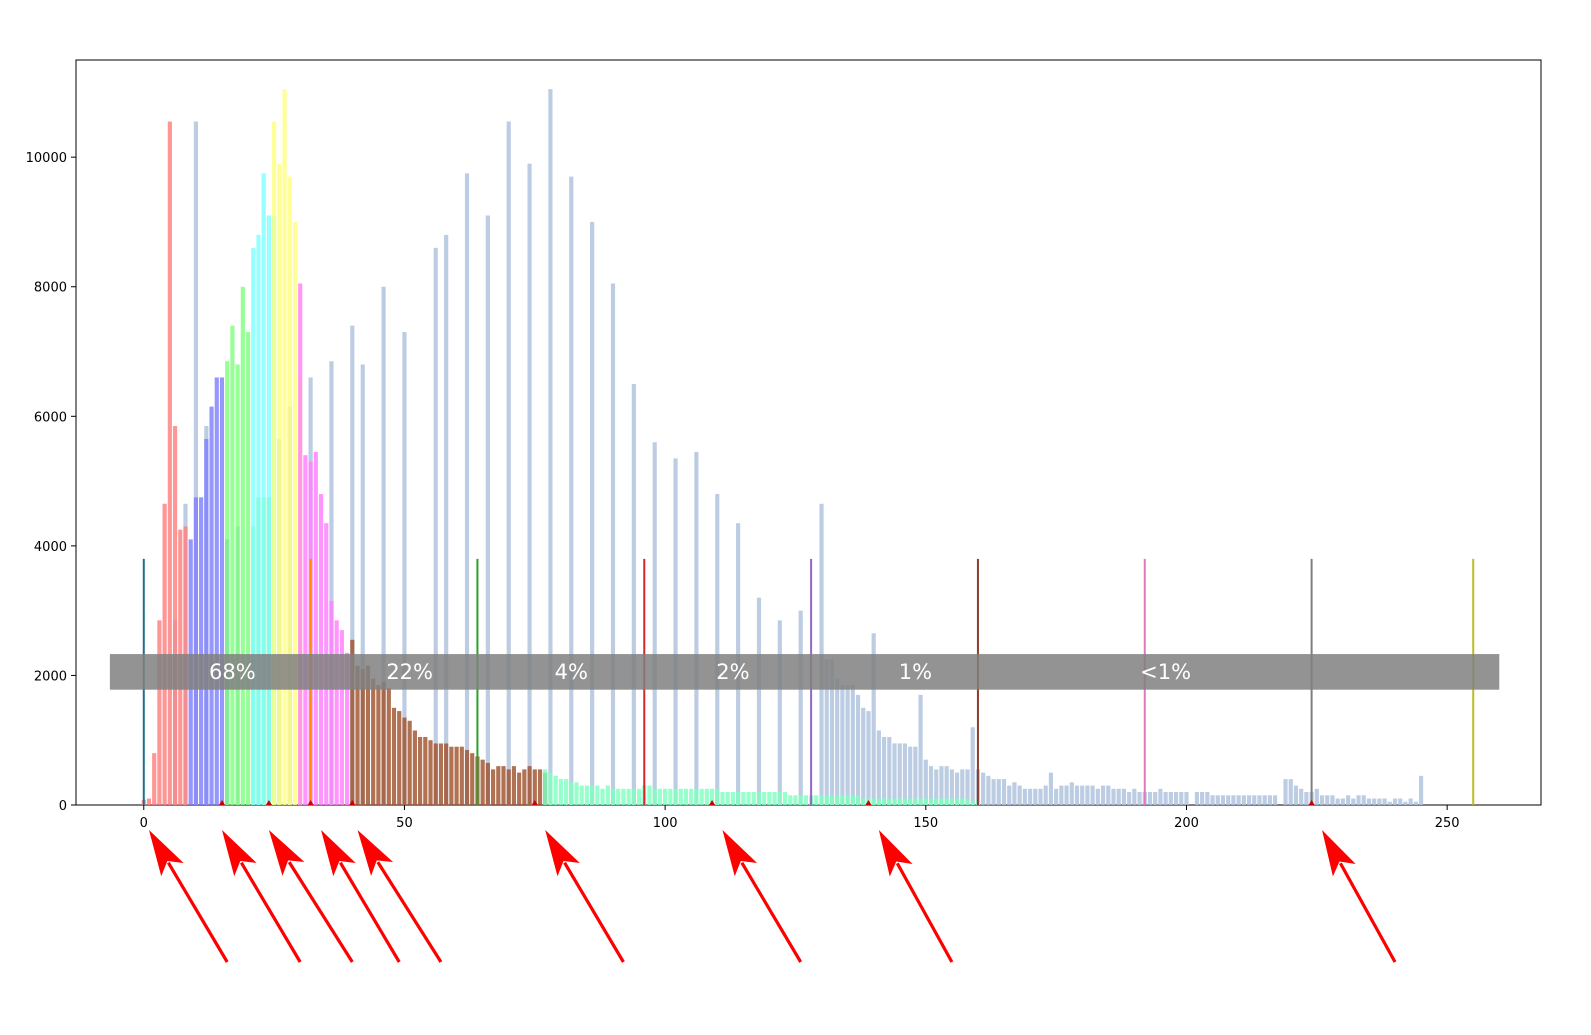 This screenshot has width=1591, height=1035. I want to click on baseline-markers, so click(766, 802).